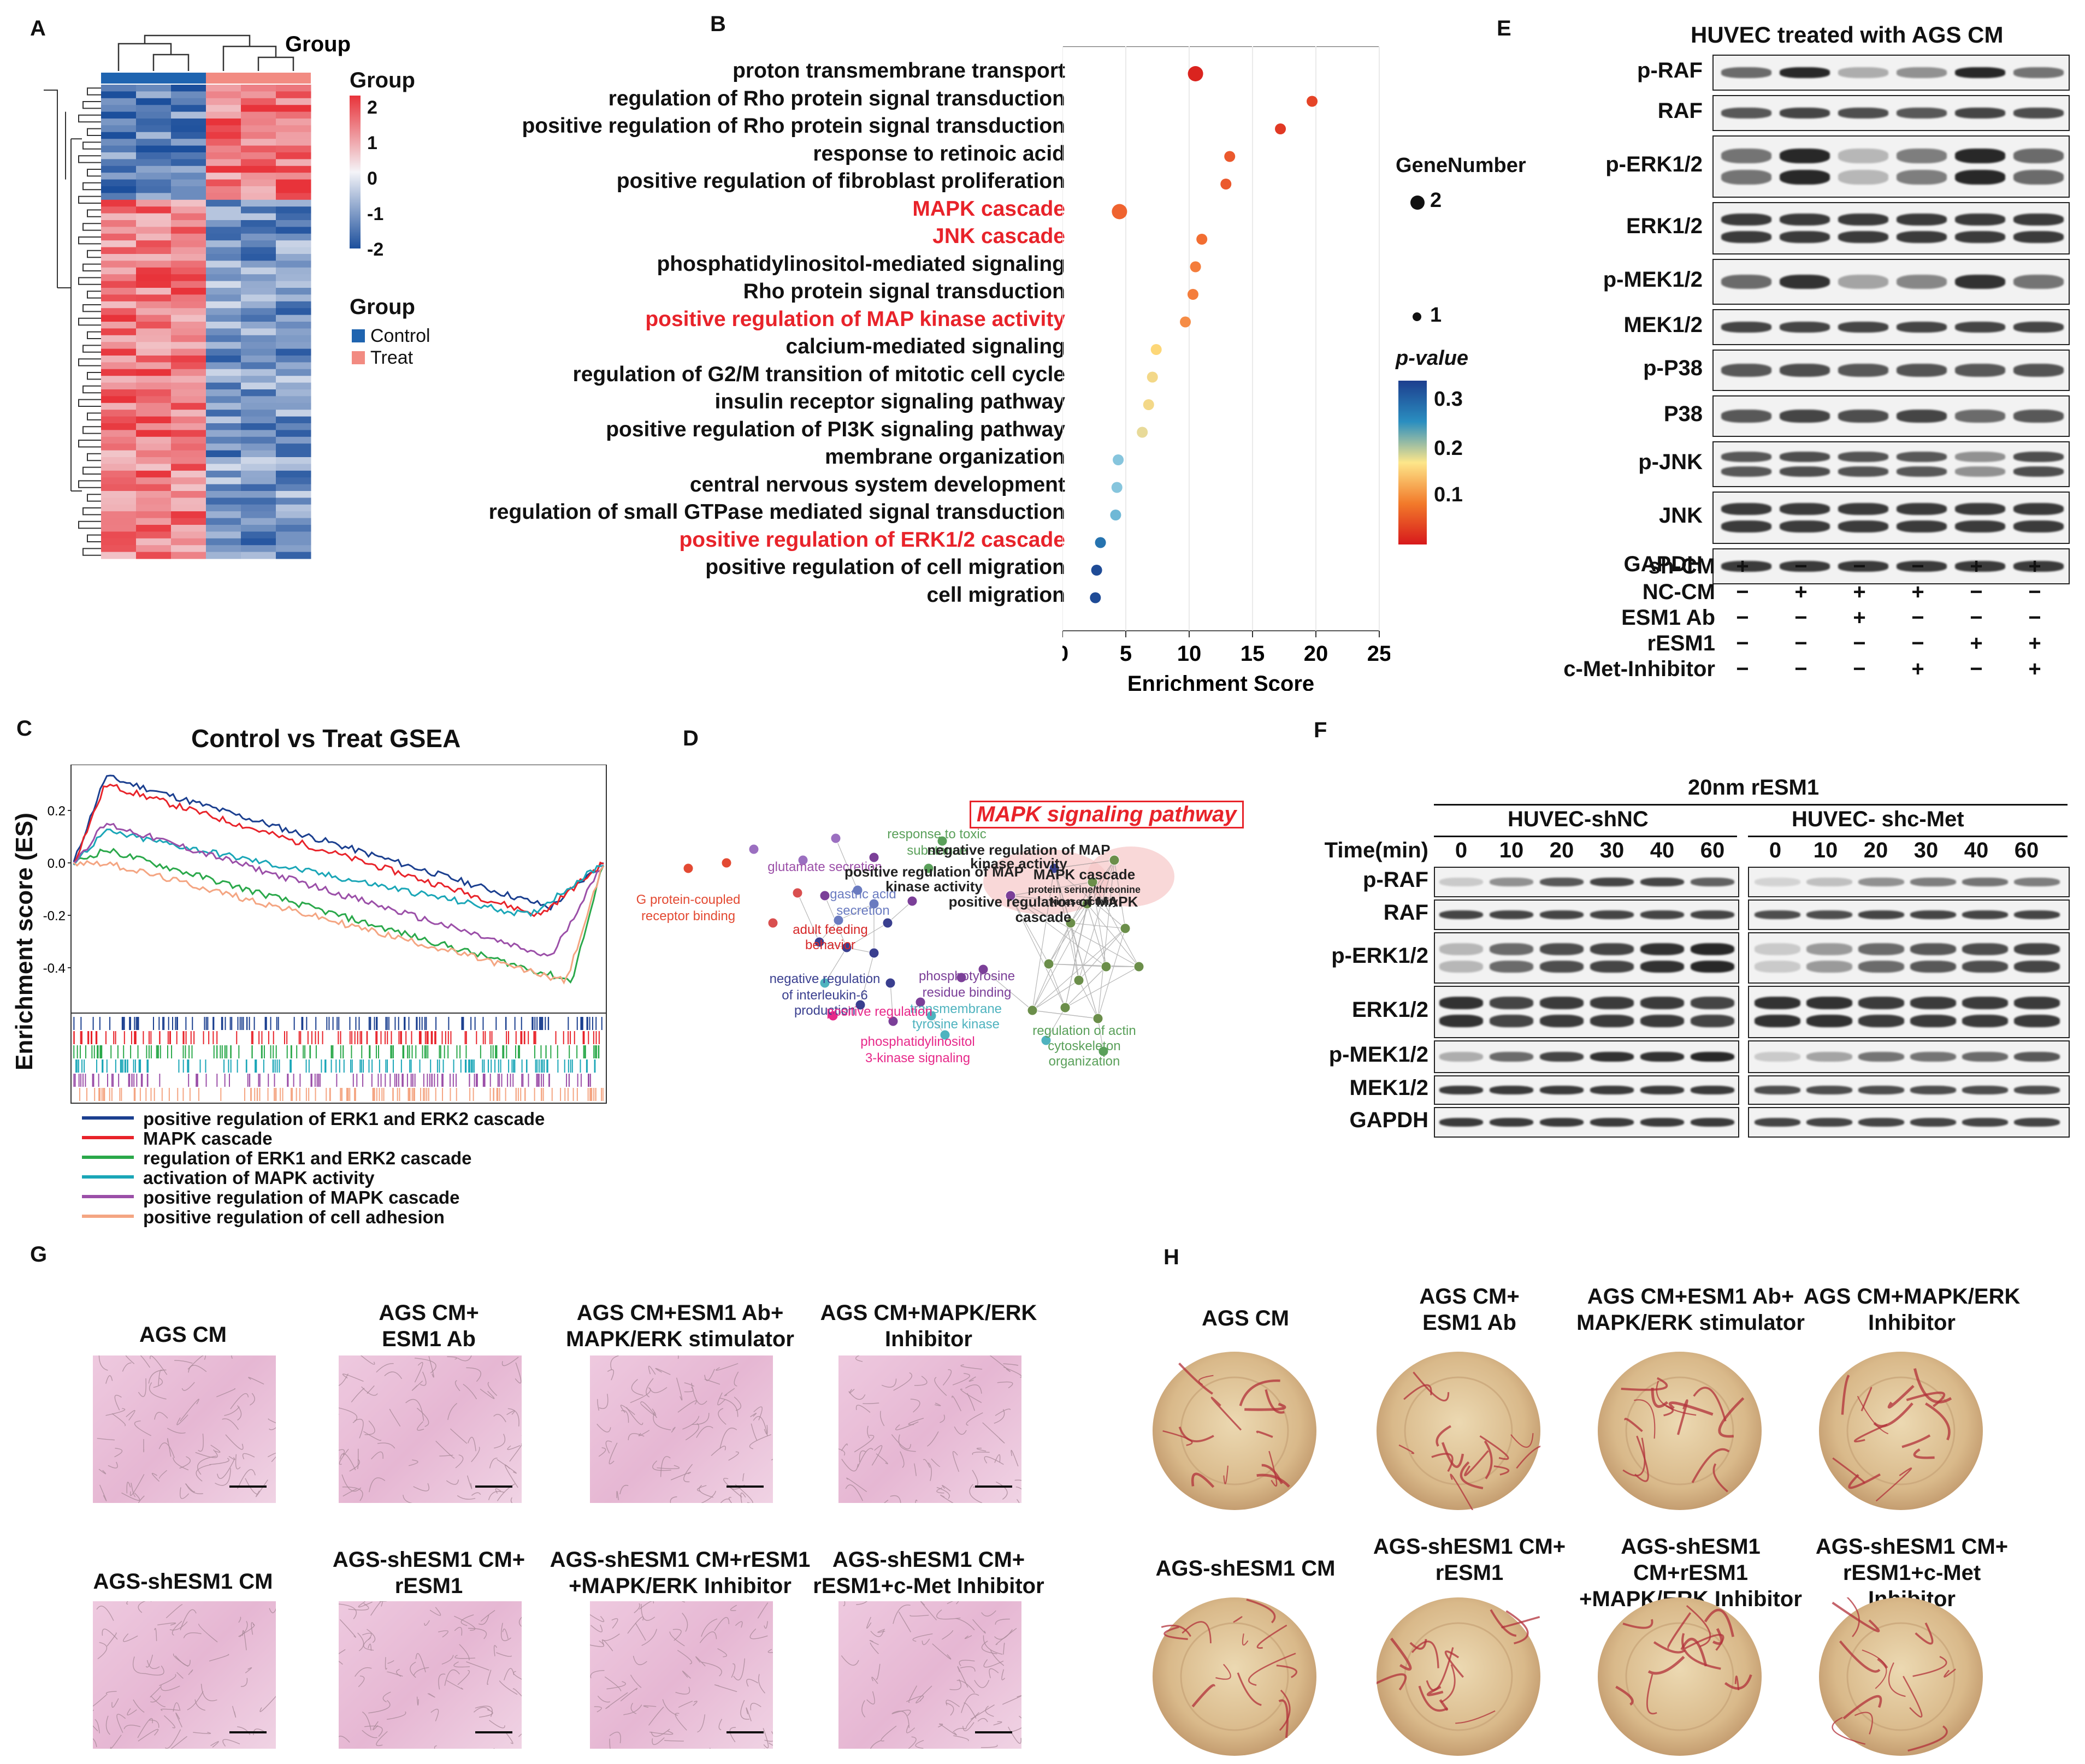  Describe the element at coordinates (1673, 368) in the screenshot. I see `blot-row-label: p-P38` at that location.